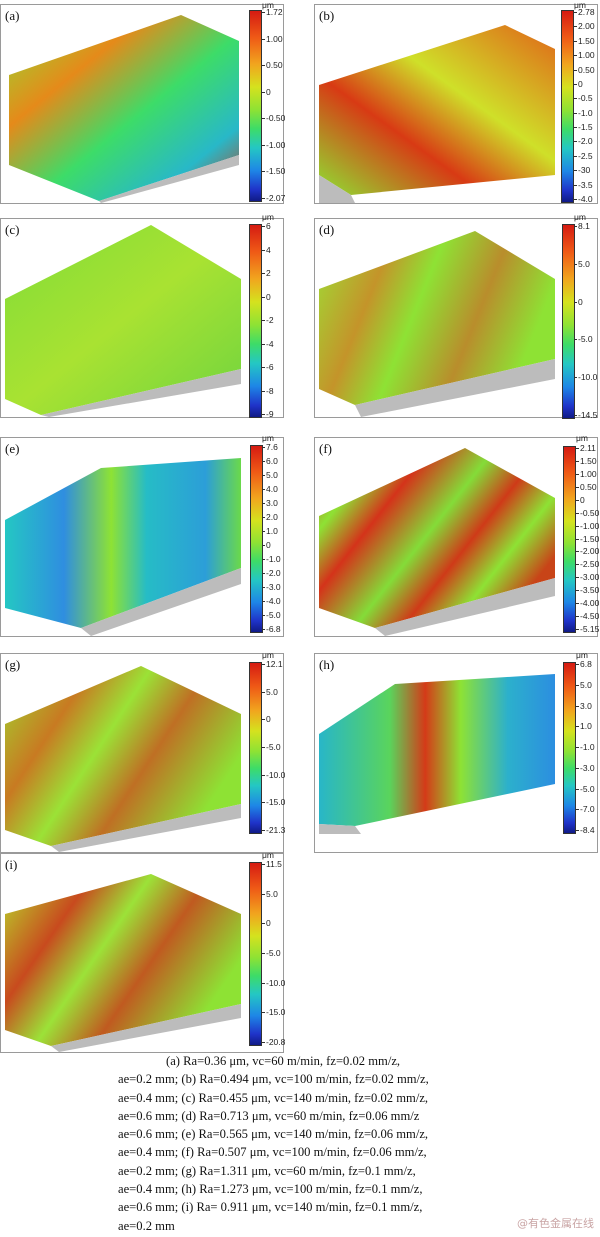 This screenshot has width=600, height=1237. I want to click on panel-label: (h), so click(327, 664).